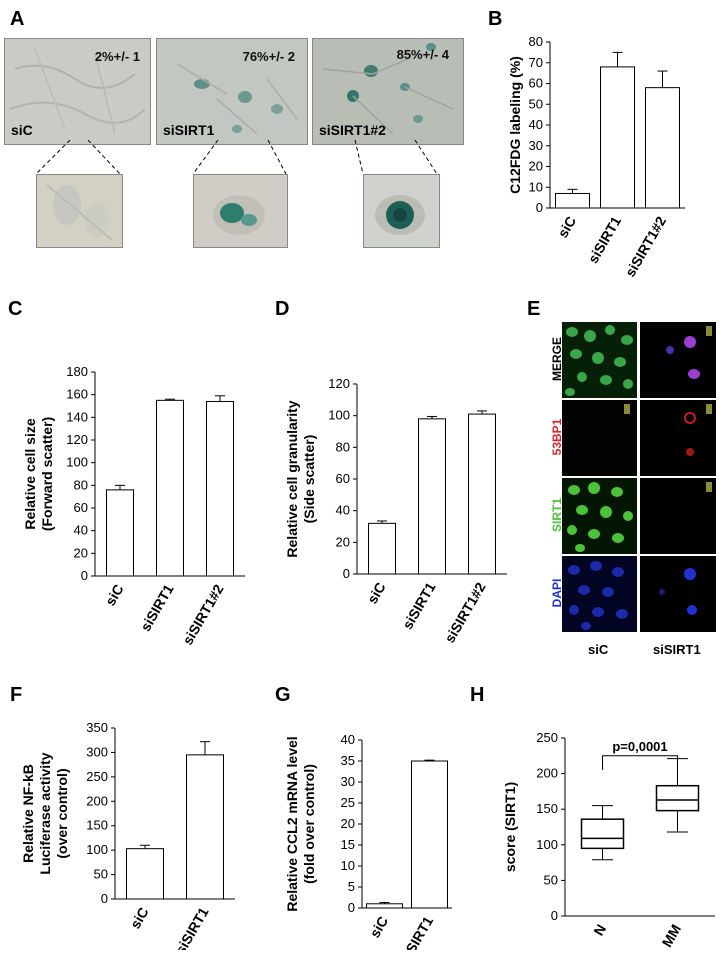  What do you see at coordinates (97, 825) in the screenshot?
I see `y-tick-label: 150` at bounding box center [97, 825].